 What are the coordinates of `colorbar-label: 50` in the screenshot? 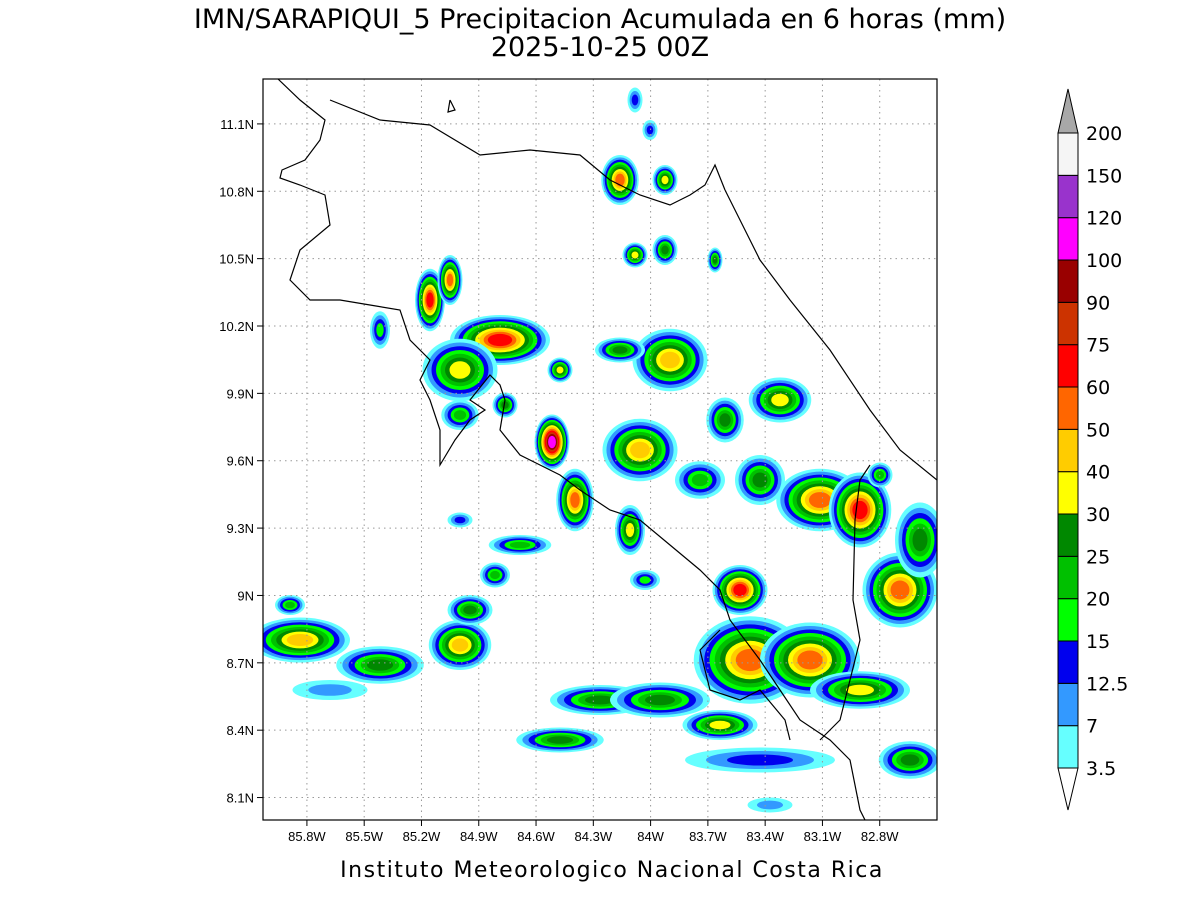 It's located at (1098, 430).